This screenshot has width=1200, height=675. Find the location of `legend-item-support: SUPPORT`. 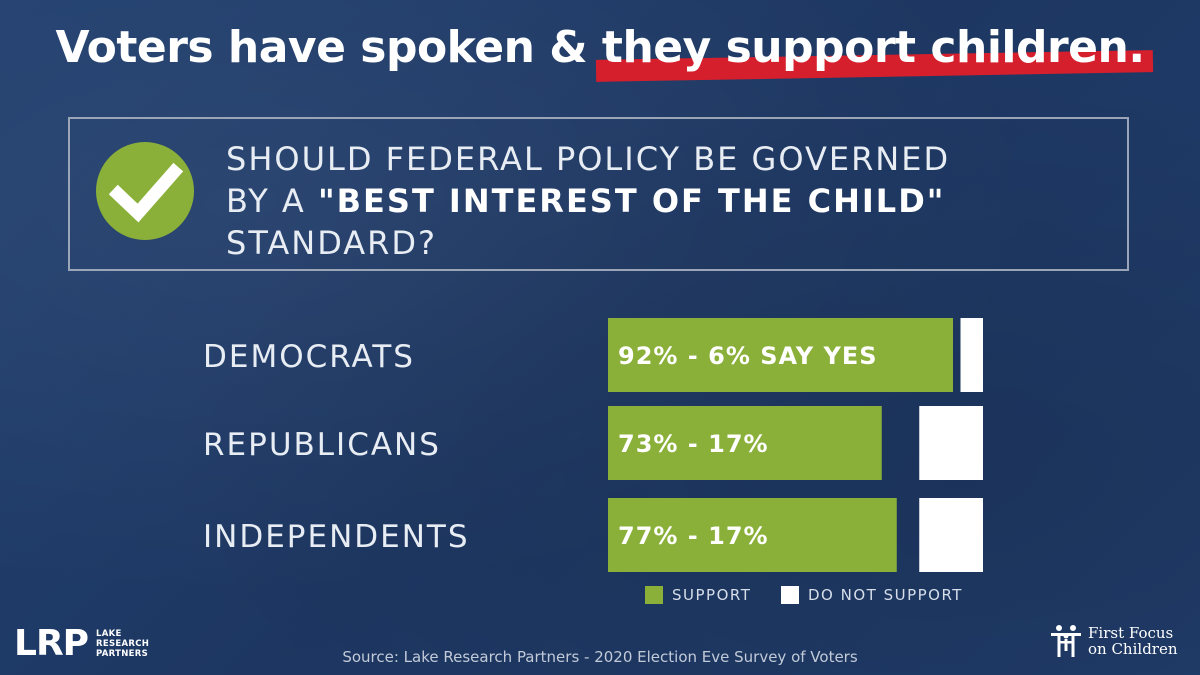

legend-item-support: SUPPORT is located at coordinates (698, 595).